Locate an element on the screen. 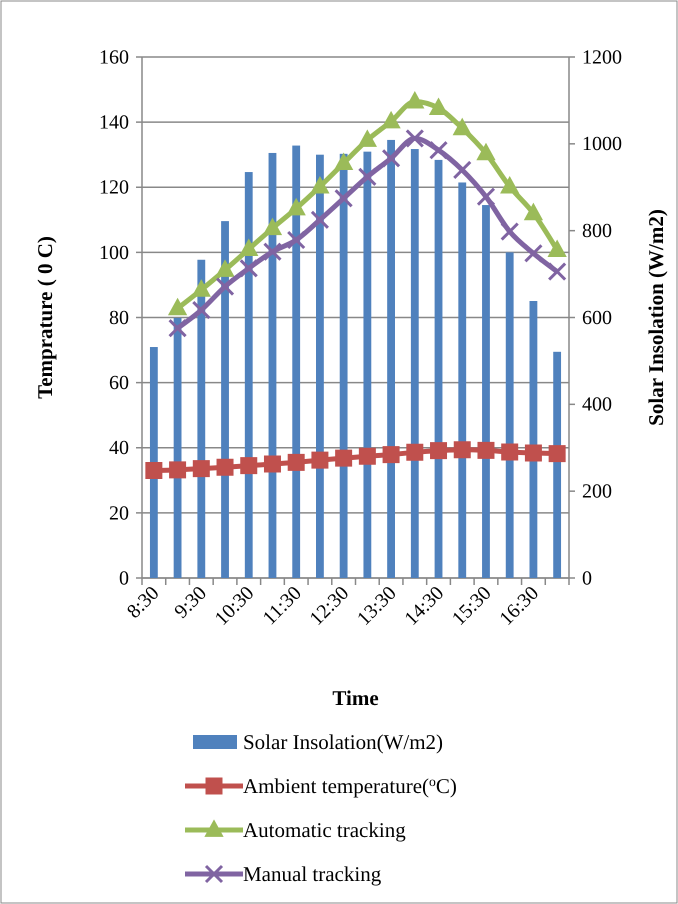 Image resolution: width=678 pixels, height=904 pixels. y-tick-label: 80 is located at coordinates (119, 317).